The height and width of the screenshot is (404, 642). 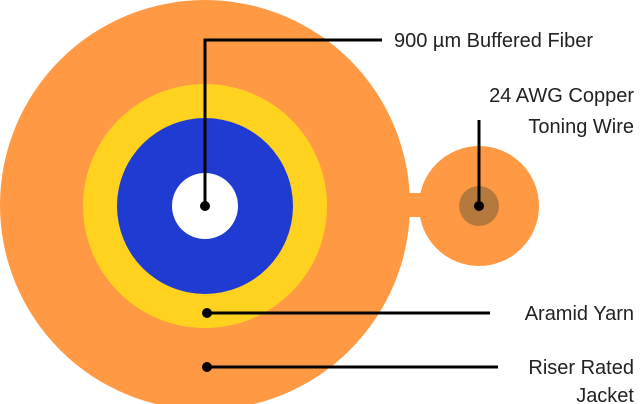 I want to click on pointer-dot-jacket, so click(x=207, y=367).